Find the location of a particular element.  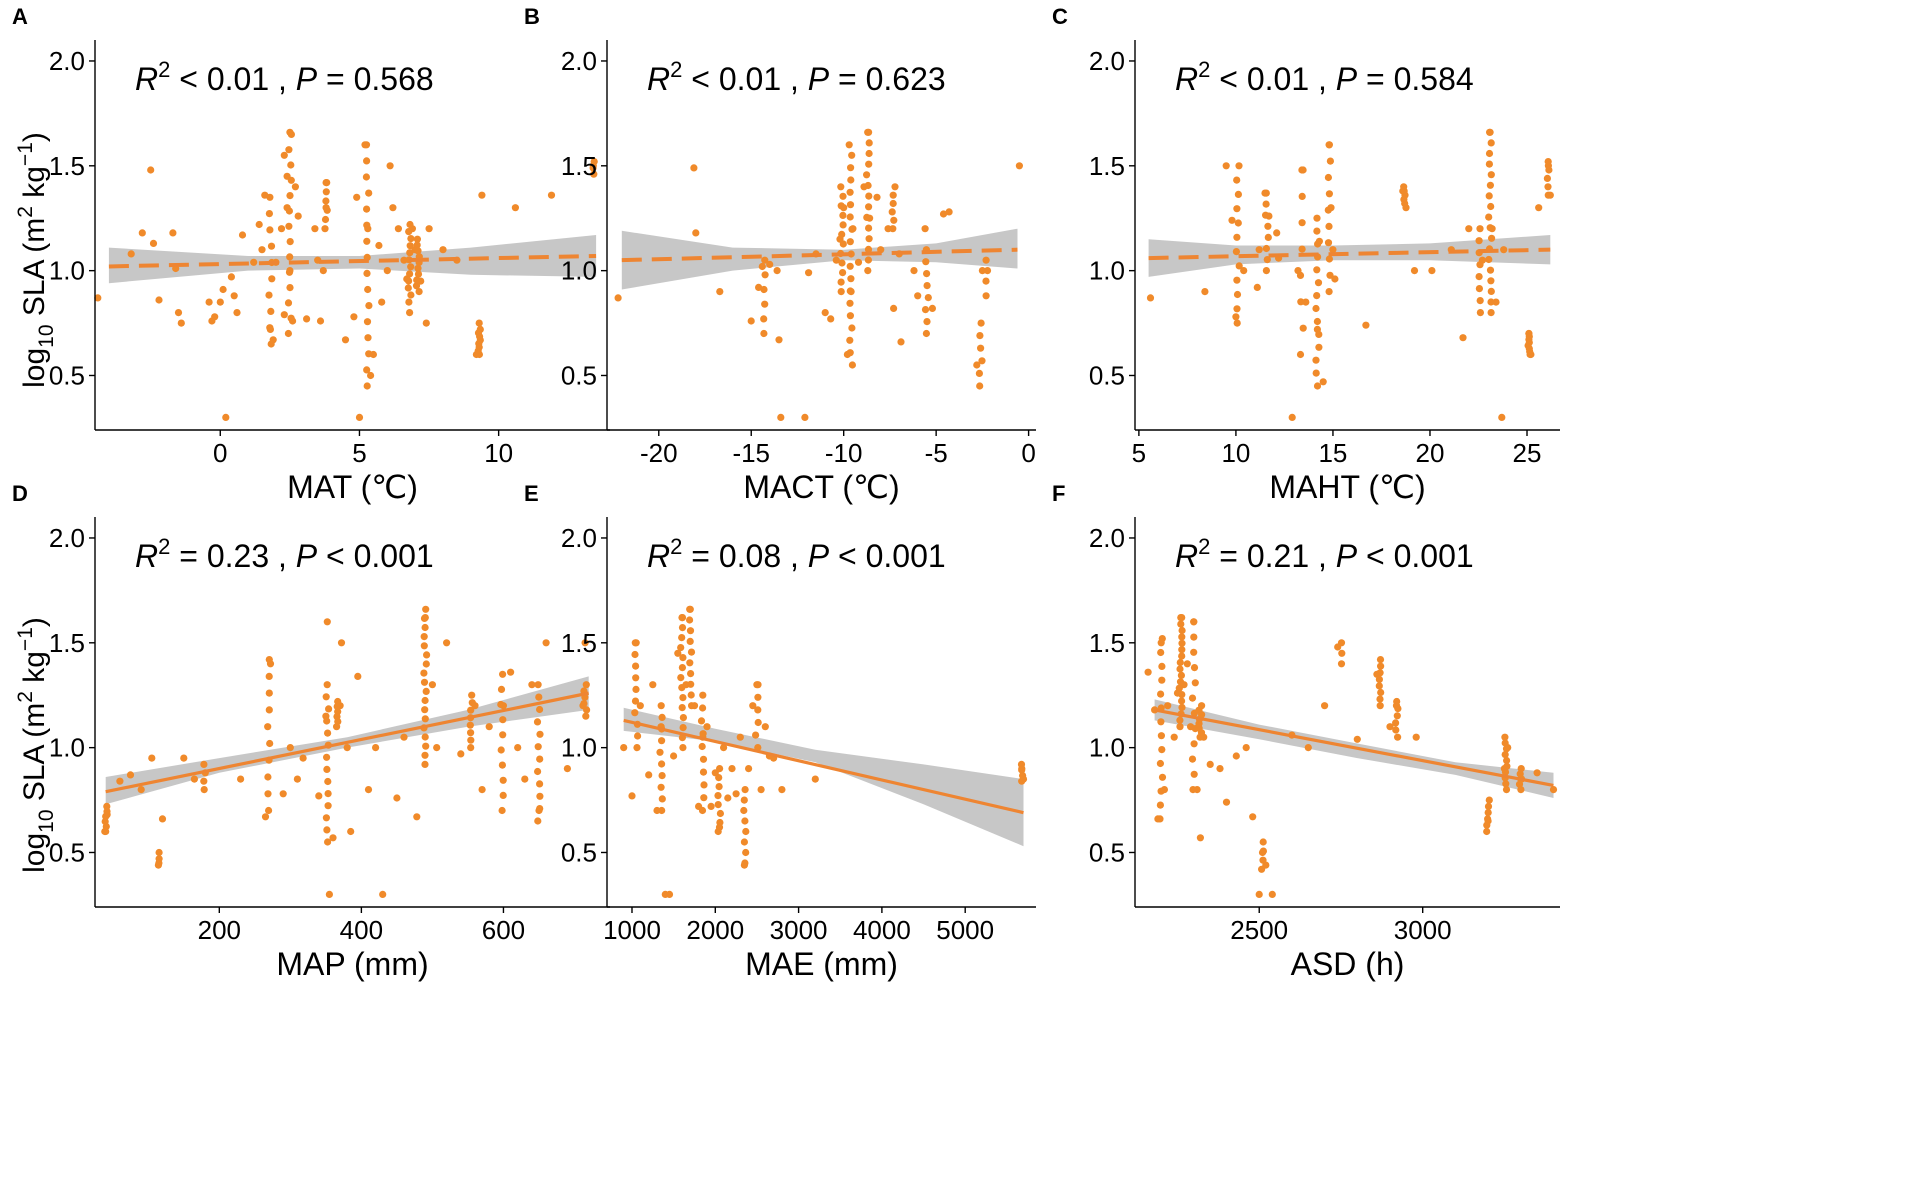

y-tick-label: 2.0 is located at coordinates (67, 538).